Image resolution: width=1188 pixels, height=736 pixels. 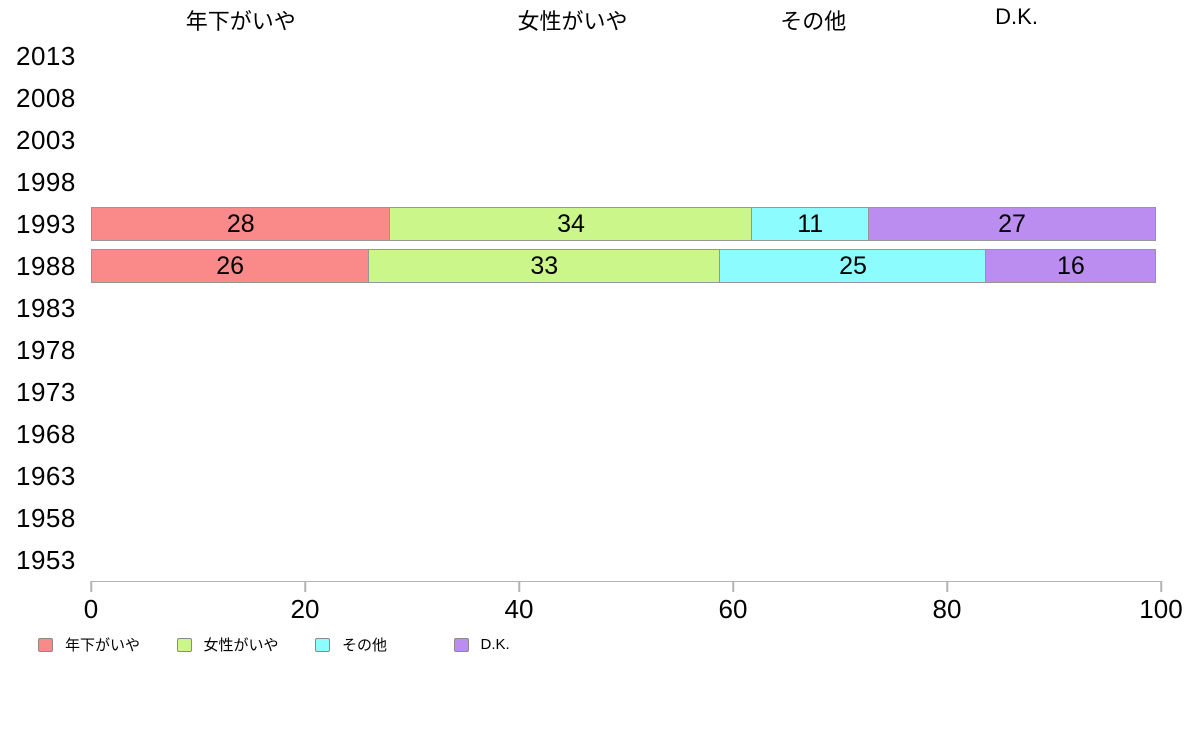 I want to click on legend-item: D.K., so click(x=523, y=644).